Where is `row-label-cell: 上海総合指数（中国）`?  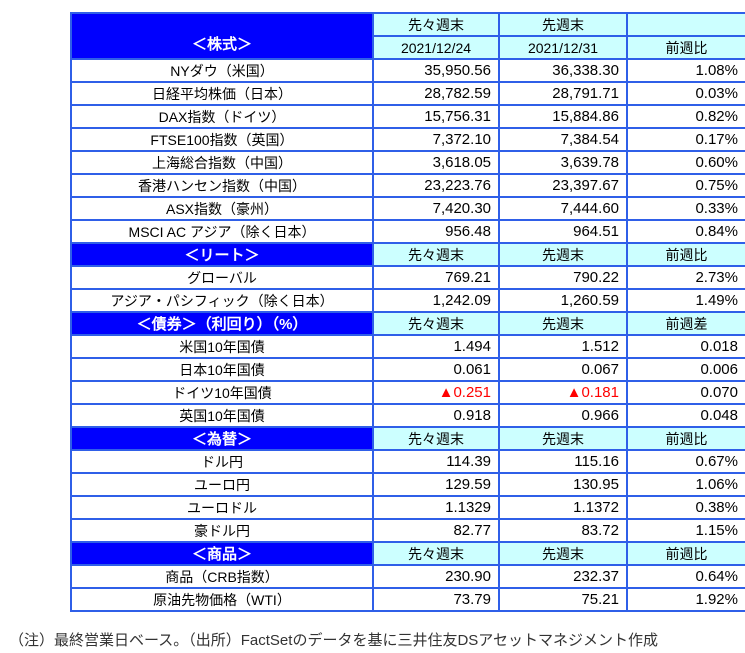 row-label-cell: 上海総合指数（中国） is located at coordinates (222, 162).